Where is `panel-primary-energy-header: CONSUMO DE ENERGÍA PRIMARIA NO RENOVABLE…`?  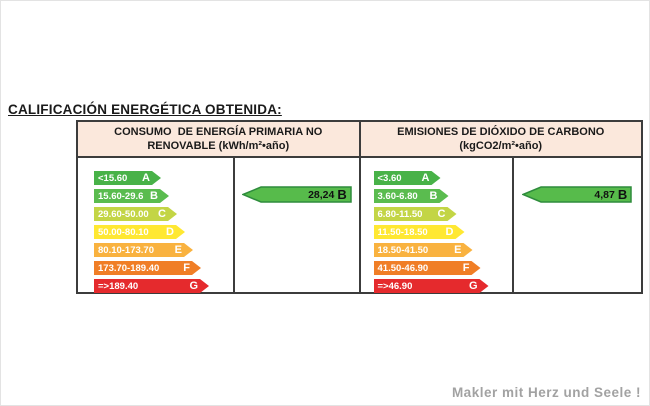
panel-primary-energy-header: CONSUMO DE ENERGÍA PRIMARIA NO RENOVABLE… is located at coordinates (218, 140).